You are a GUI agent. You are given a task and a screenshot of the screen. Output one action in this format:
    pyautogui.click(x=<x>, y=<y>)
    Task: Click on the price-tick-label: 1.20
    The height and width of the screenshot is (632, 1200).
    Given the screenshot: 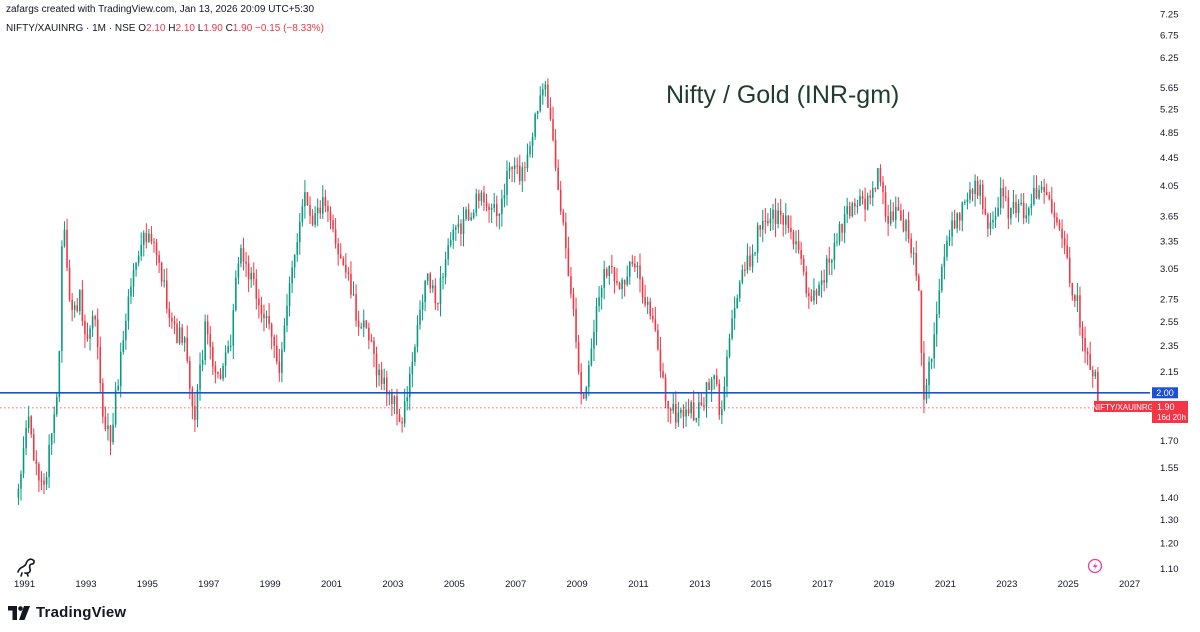 What is the action you would take?
    pyautogui.click(x=1169, y=544)
    